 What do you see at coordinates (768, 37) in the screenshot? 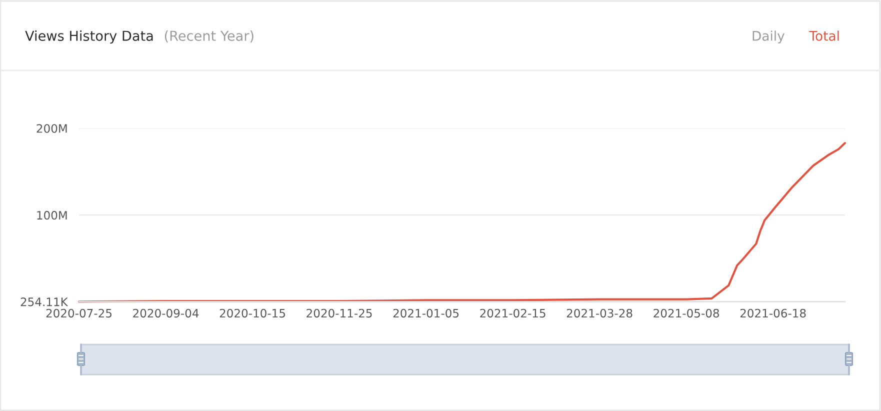
I see `text: Daily` at bounding box center [768, 37].